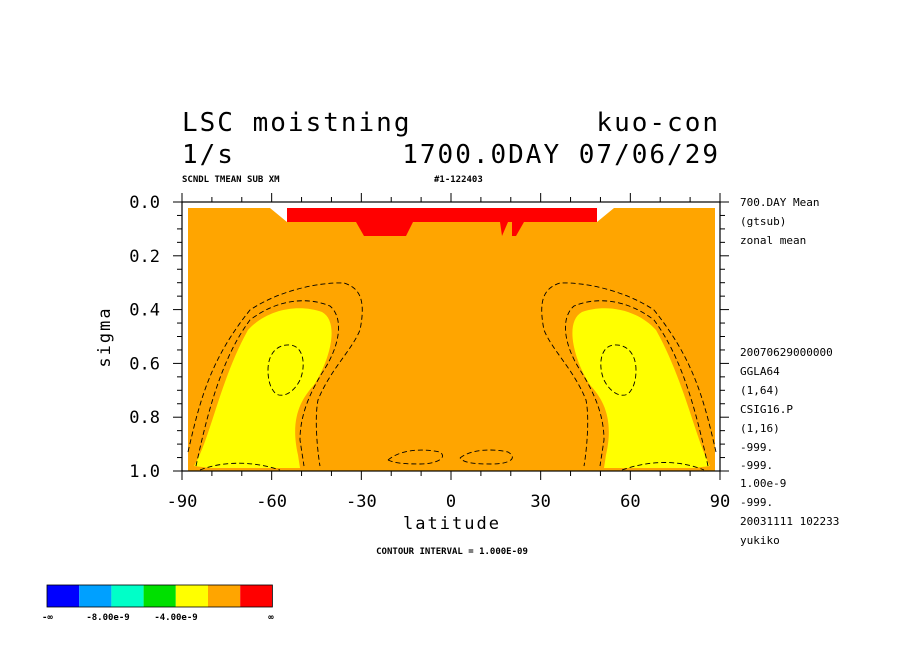 This screenshot has width=904, height=654. I want to click on contour-sh-bottom, so click(240, 466).